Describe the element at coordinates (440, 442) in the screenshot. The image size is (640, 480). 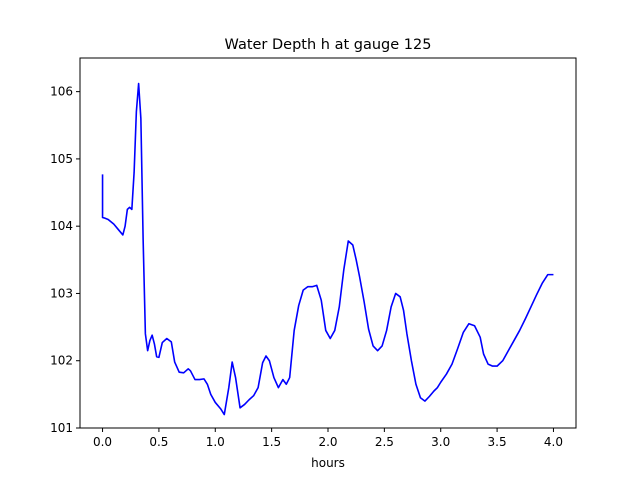
I see `x-tick-label: 3.0` at that location.